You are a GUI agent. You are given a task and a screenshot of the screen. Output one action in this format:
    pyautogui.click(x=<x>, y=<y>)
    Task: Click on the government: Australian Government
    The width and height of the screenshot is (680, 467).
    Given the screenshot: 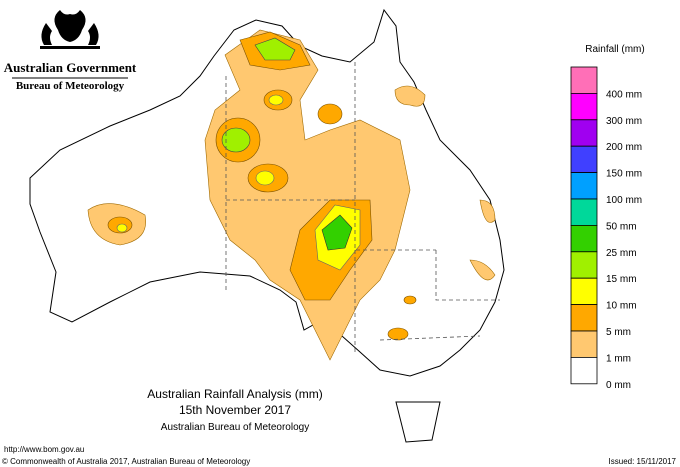 What is the action you would take?
    pyautogui.click(x=70, y=67)
    